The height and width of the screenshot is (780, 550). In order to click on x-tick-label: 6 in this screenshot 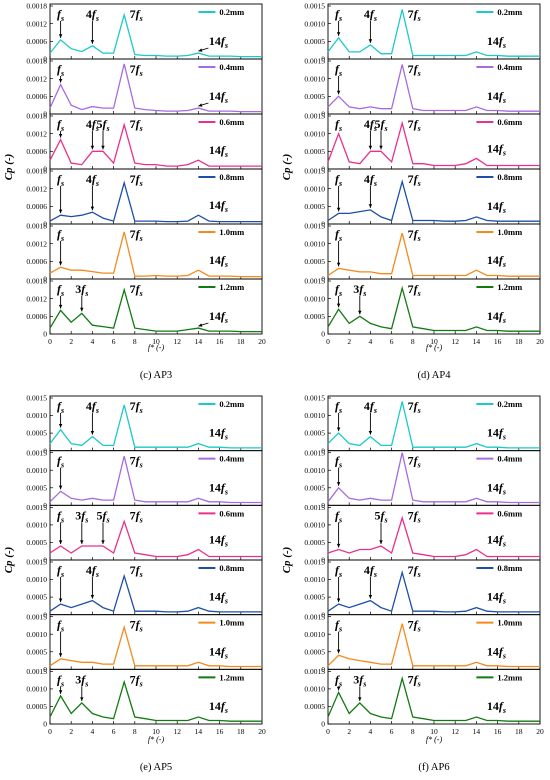, I will do `click(392, 341)`.